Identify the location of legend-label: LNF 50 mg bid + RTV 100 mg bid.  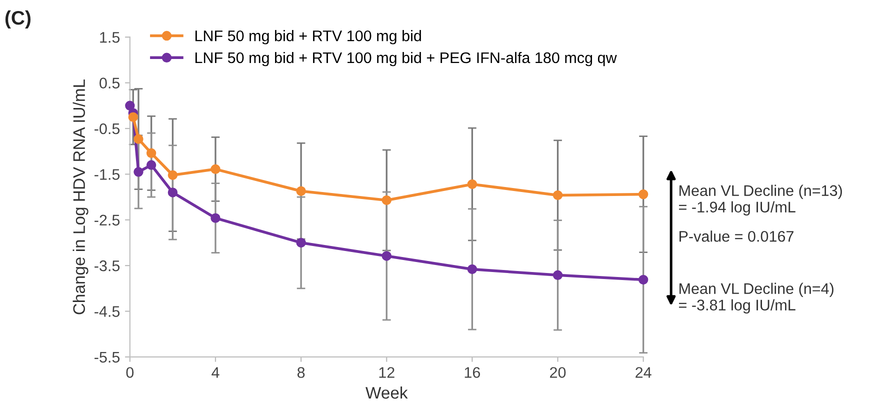
(308, 37).